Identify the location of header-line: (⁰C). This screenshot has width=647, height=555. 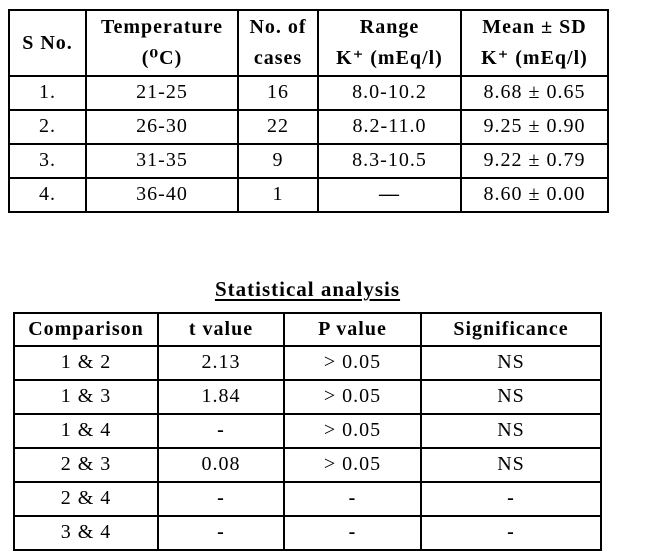
(162, 58).